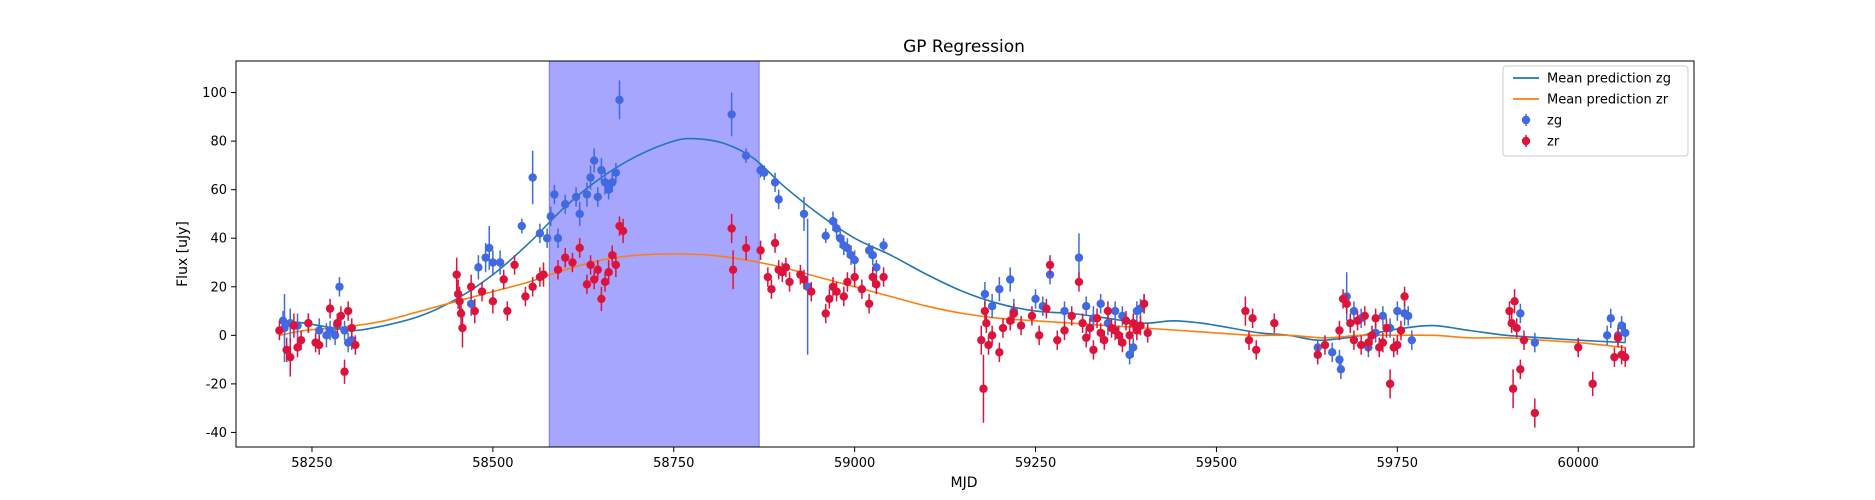 This screenshot has height=500, width=1875. I want to click on legend-label: Mean prediction zg, so click(1609, 79).